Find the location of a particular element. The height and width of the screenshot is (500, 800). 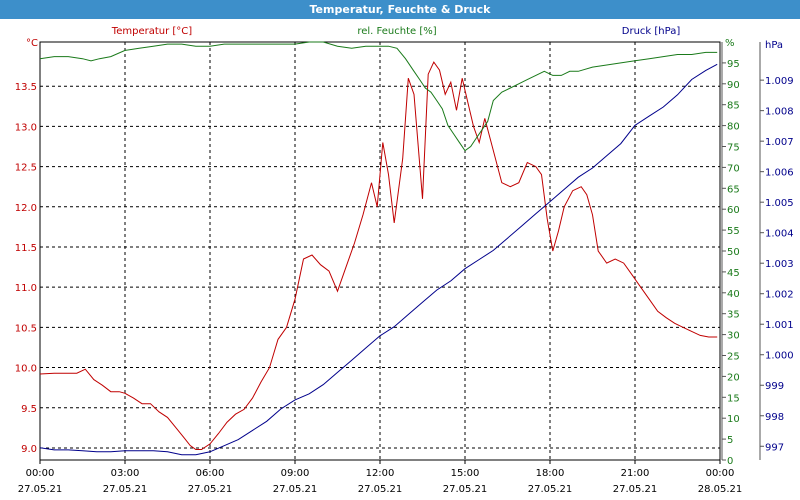

x-tick-time-label: 18:00 is located at coordinates (550, 473).